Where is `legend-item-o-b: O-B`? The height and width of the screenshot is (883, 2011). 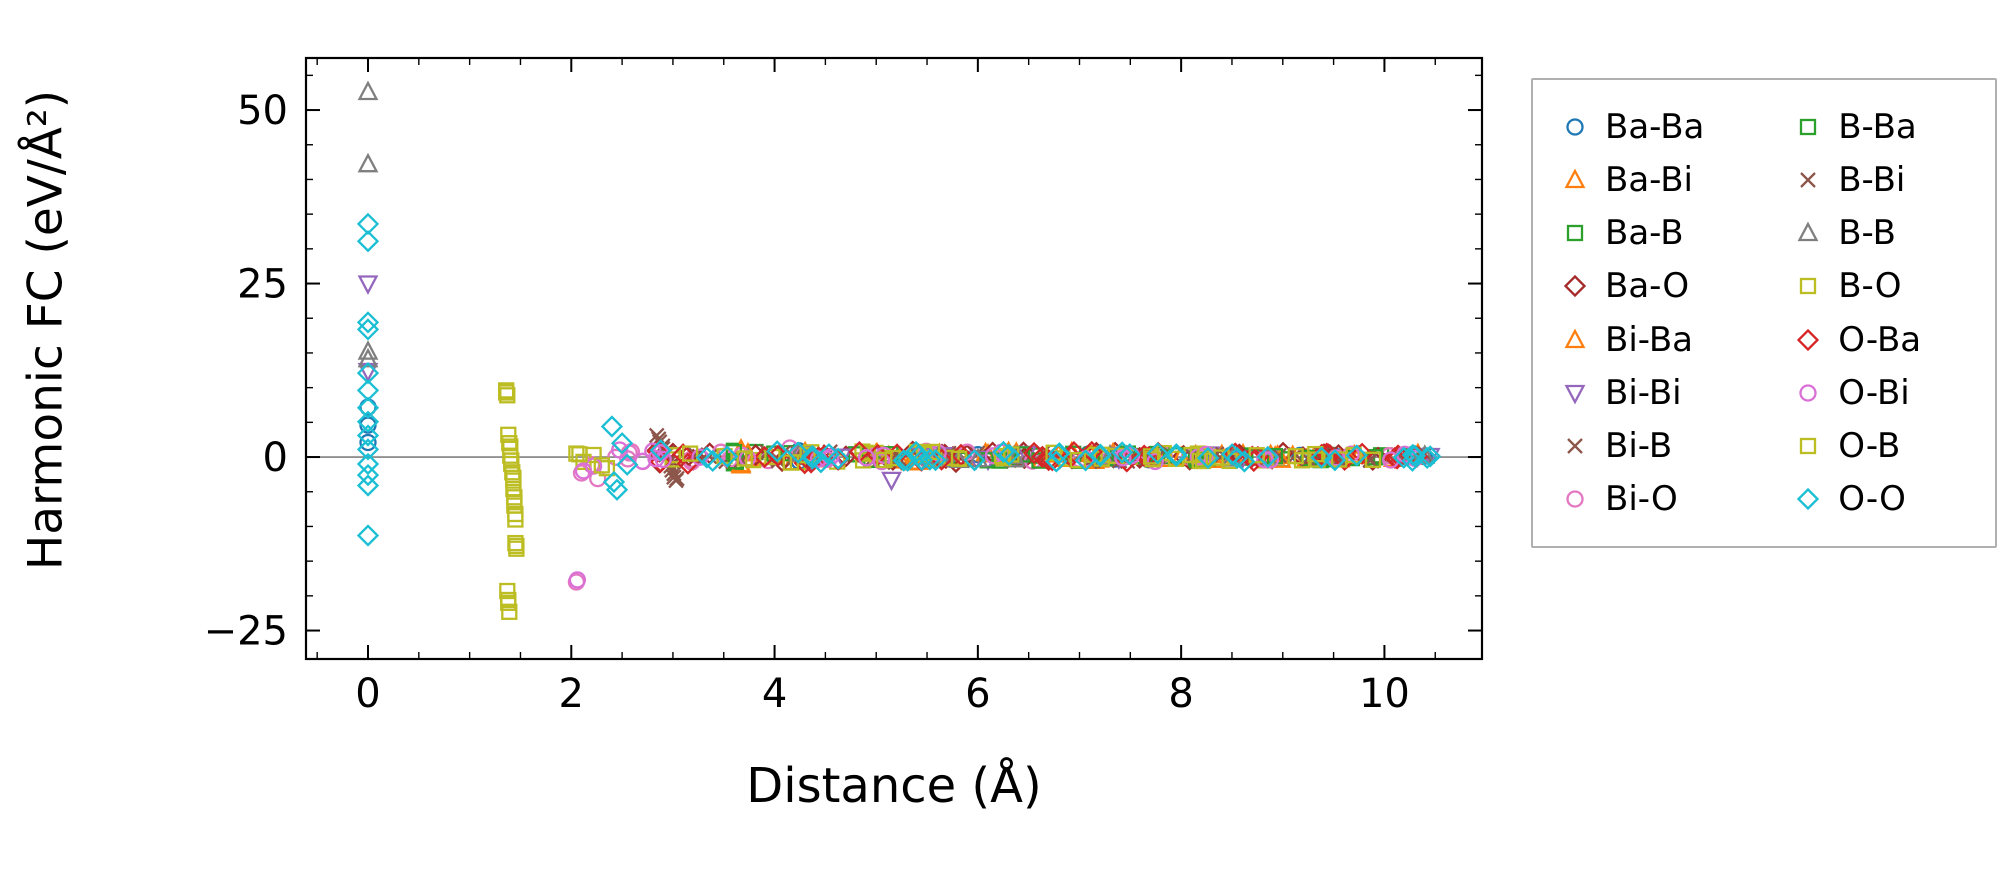
legend-item-o-b: O-B is located at coordinates (1880, 446).